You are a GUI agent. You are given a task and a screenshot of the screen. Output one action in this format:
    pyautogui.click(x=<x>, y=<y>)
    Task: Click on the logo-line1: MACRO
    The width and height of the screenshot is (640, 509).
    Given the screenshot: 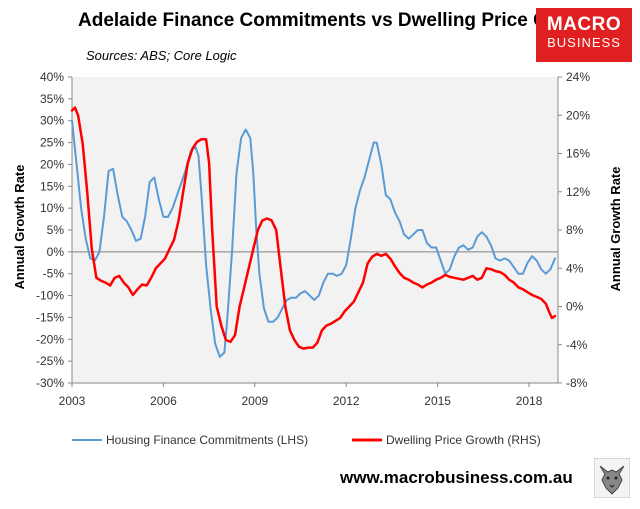 What is the action you would take?
    pyautogui.click(x=584, y=24)
    